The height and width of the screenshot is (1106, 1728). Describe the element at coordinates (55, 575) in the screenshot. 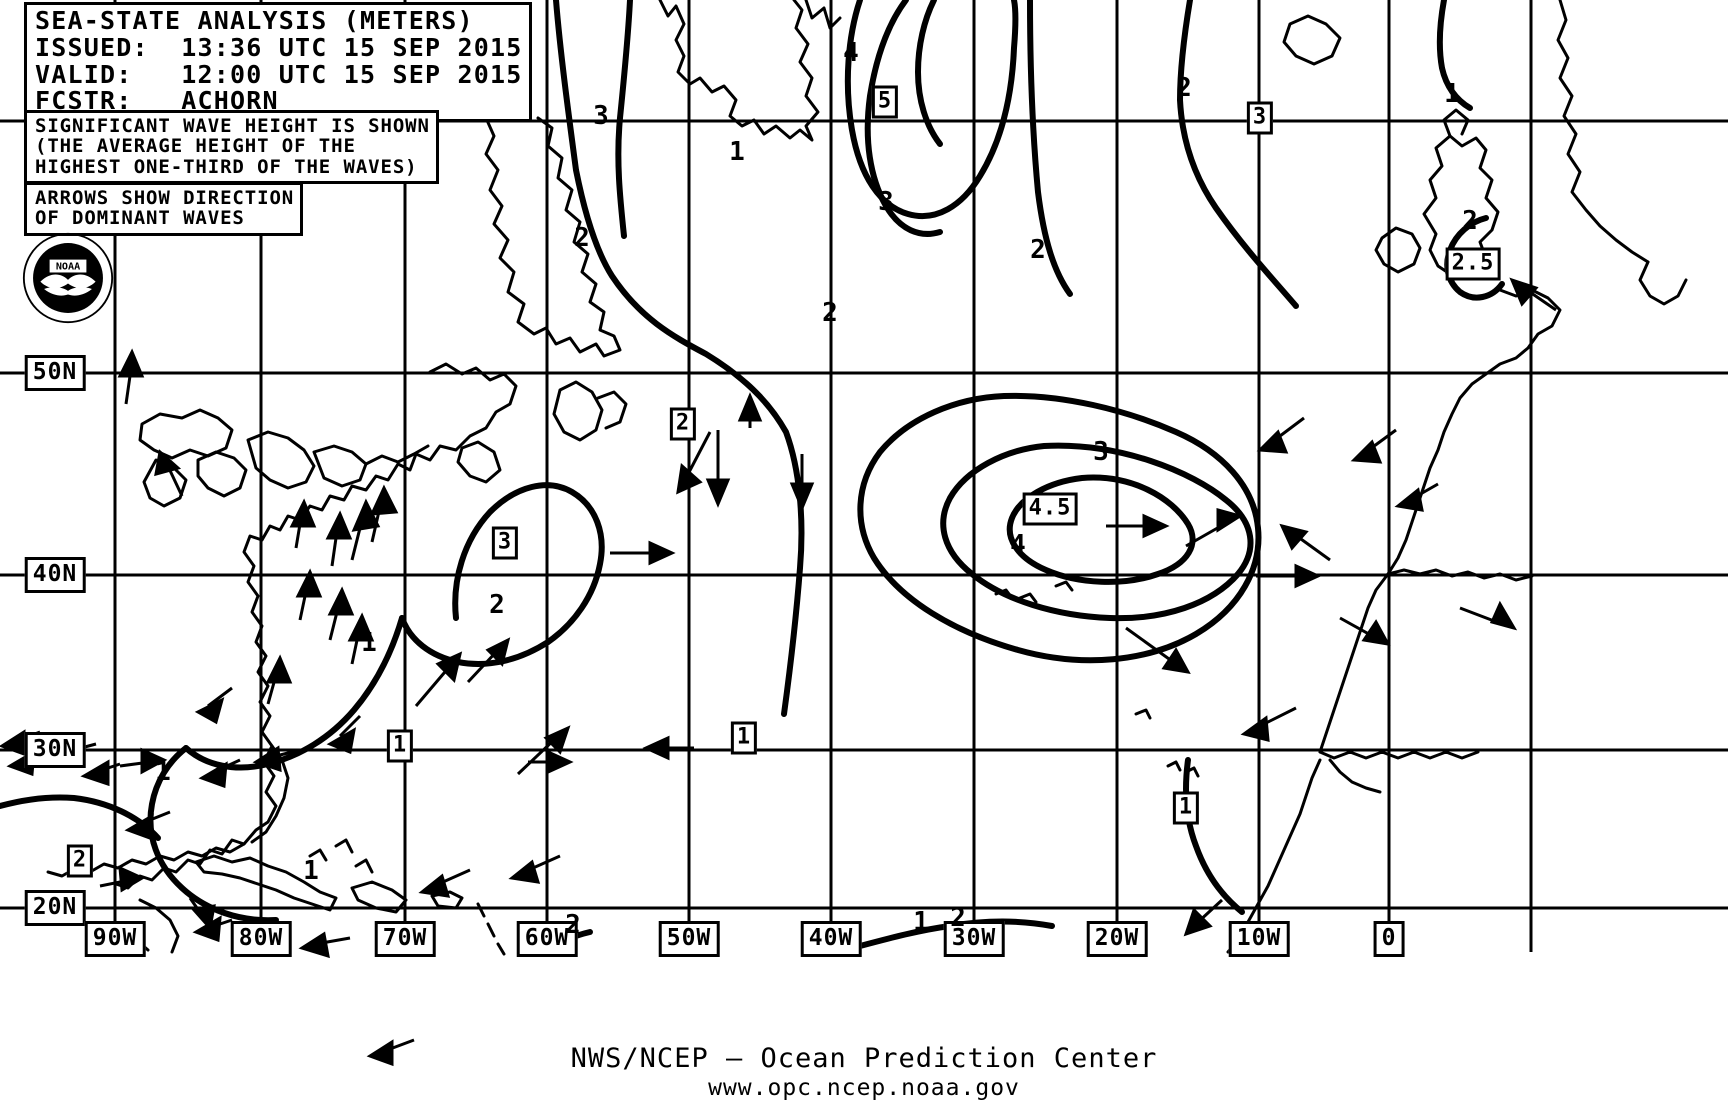

I see `lat-label-40n: 40N` at that location.